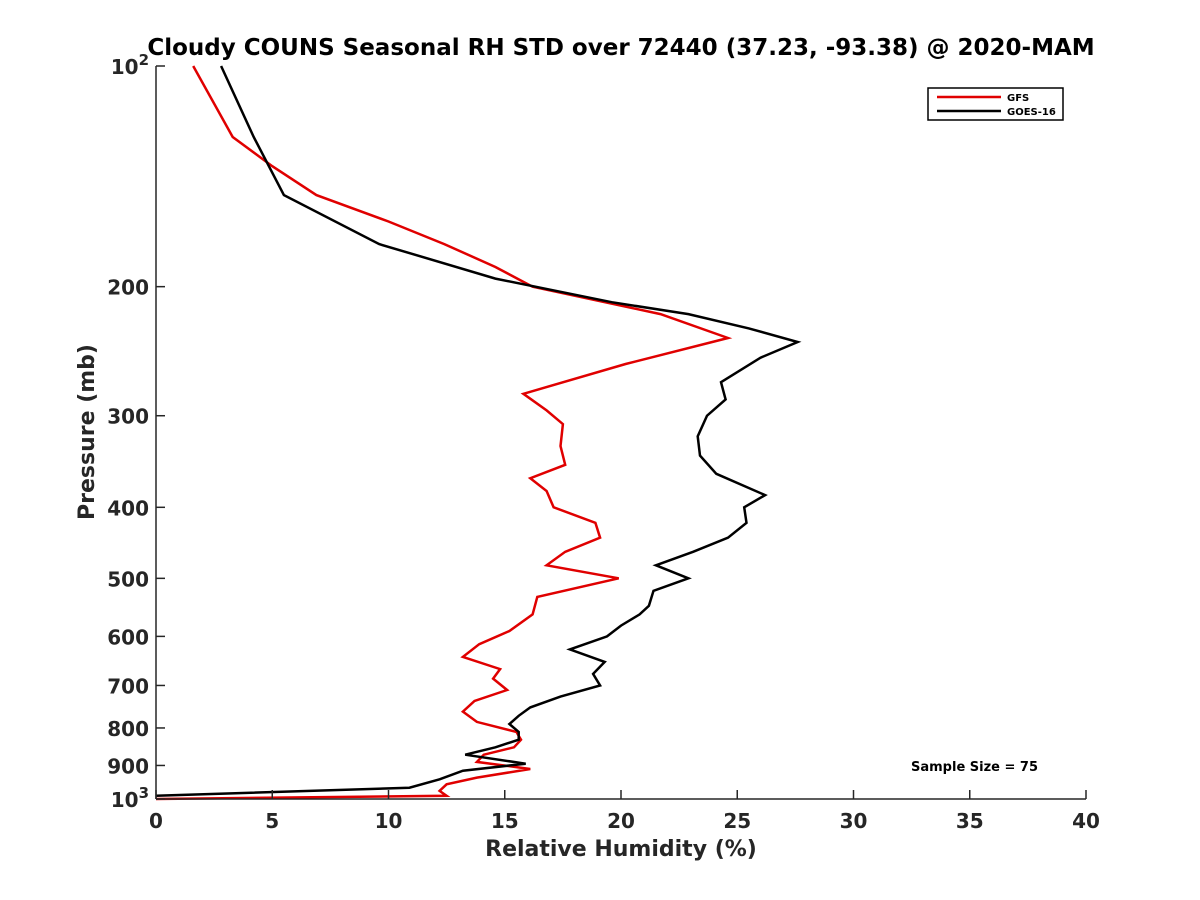 The height and width of the screenshot is (900, 1200). I want to click on y-tick-label: 700, so click(128, 686).